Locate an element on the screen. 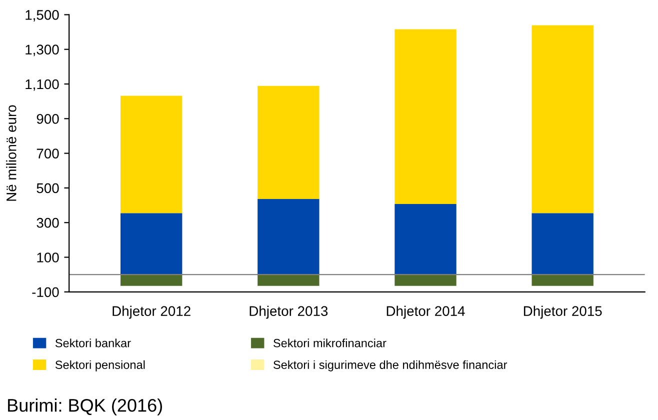 The height and width of the screenshot is (420, 658). y-tick-label: 700 is located at coordinates (47, 153).